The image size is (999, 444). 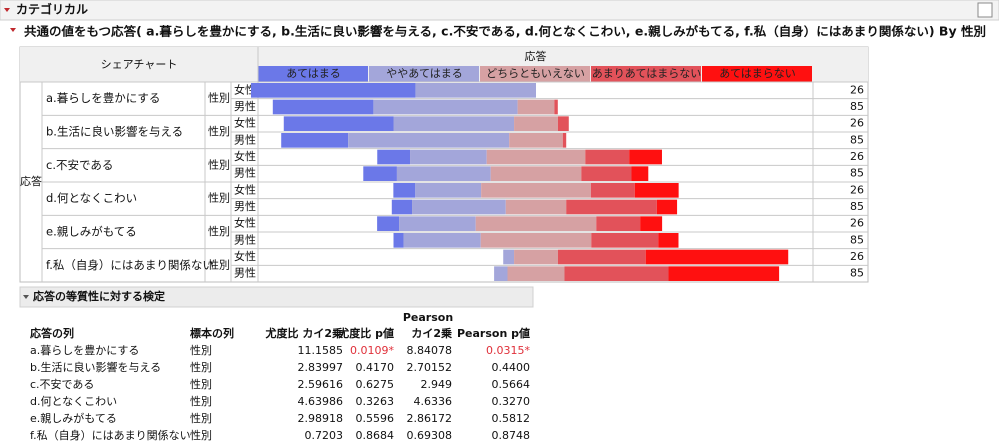 I want to click on item-label: c.不安である, so click(x=79, y=165).